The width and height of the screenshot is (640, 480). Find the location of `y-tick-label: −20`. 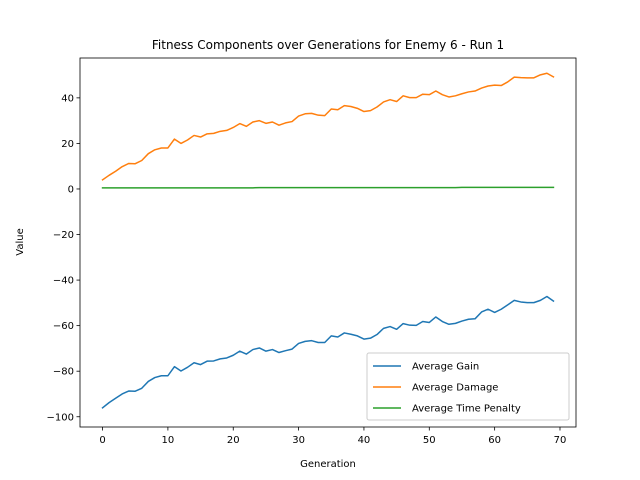

y-tick-label: −20 is located at coordinates (63, 235).